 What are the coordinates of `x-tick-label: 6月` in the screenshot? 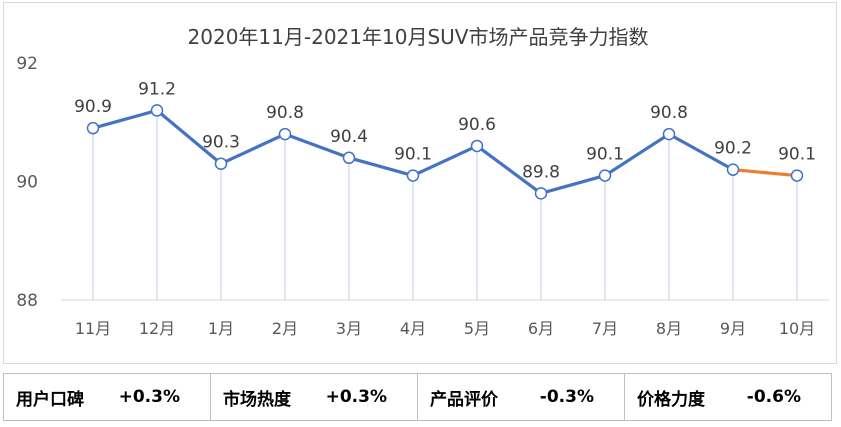 It's located at (541, 328).